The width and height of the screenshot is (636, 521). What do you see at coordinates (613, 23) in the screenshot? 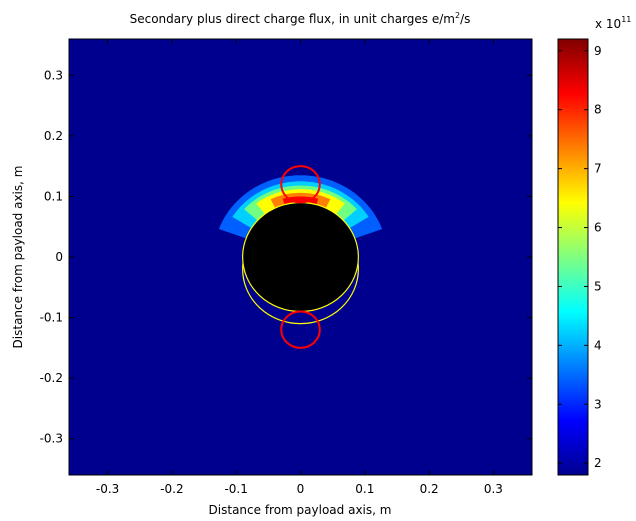
I see `colorbar-exponent: x 1011` at bounding box center [613, 23].